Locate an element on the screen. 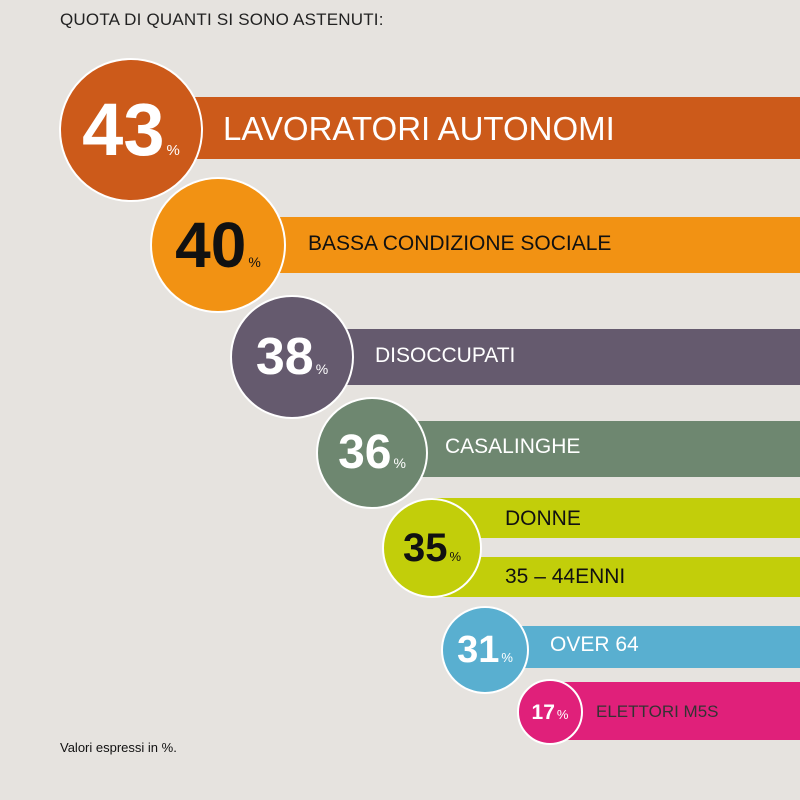 The width and height of the screenshot is (800, 800). bar-label: OVER 64 is located at coordinates (594, 644).